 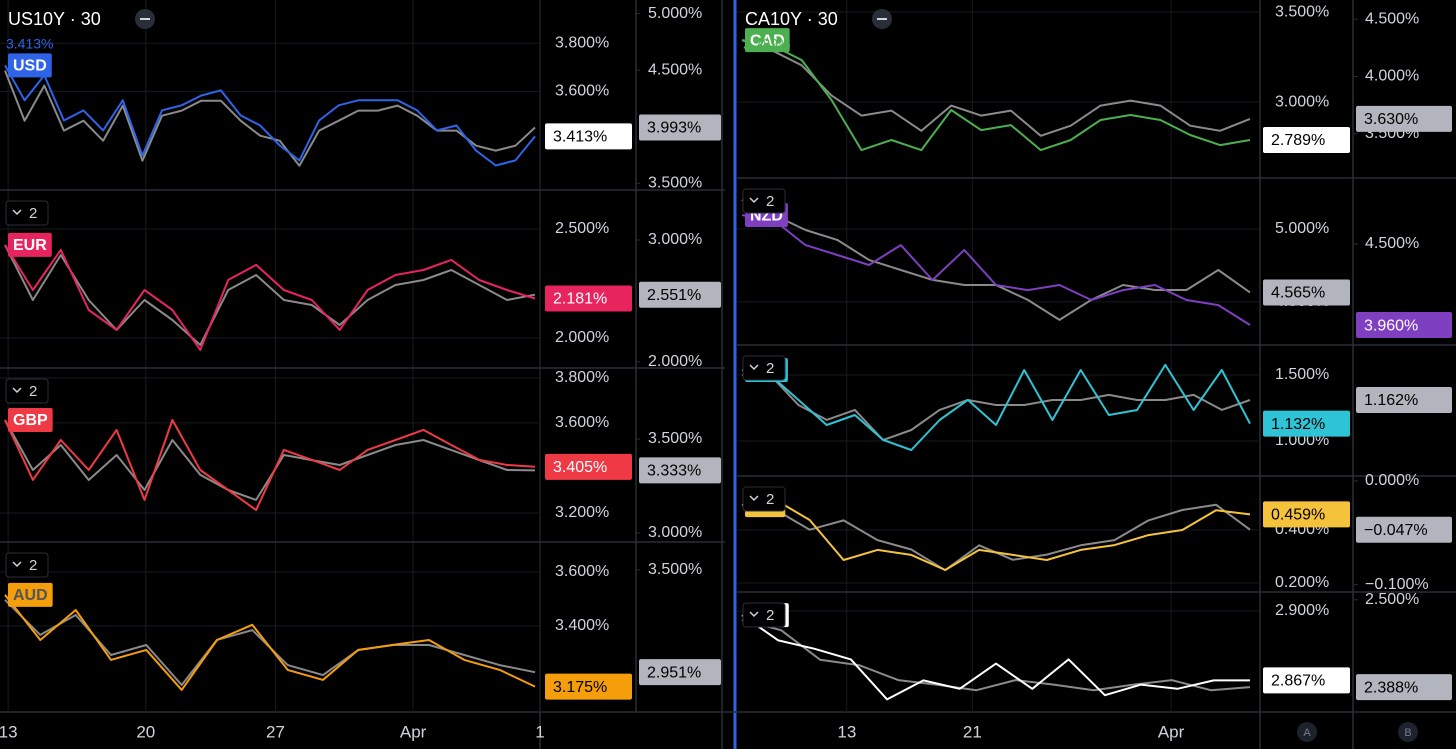 What do you see at coordinates (1298, 140) in the screenshot?
I see `last-value-label: 2.789%` at bounding box center [1298, 140].